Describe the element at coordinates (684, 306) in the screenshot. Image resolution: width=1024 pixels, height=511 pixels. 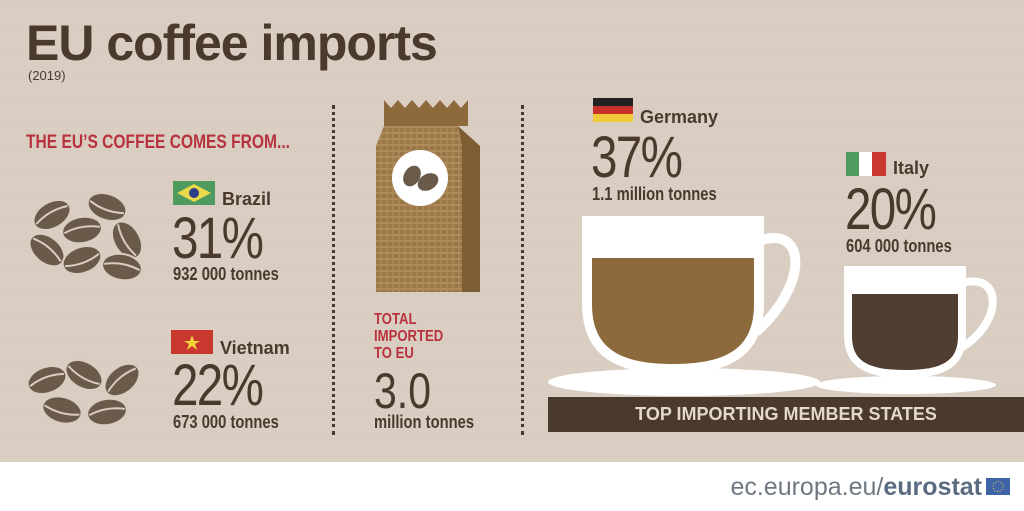
I see `germany-coffee-cup-icon` at that location.